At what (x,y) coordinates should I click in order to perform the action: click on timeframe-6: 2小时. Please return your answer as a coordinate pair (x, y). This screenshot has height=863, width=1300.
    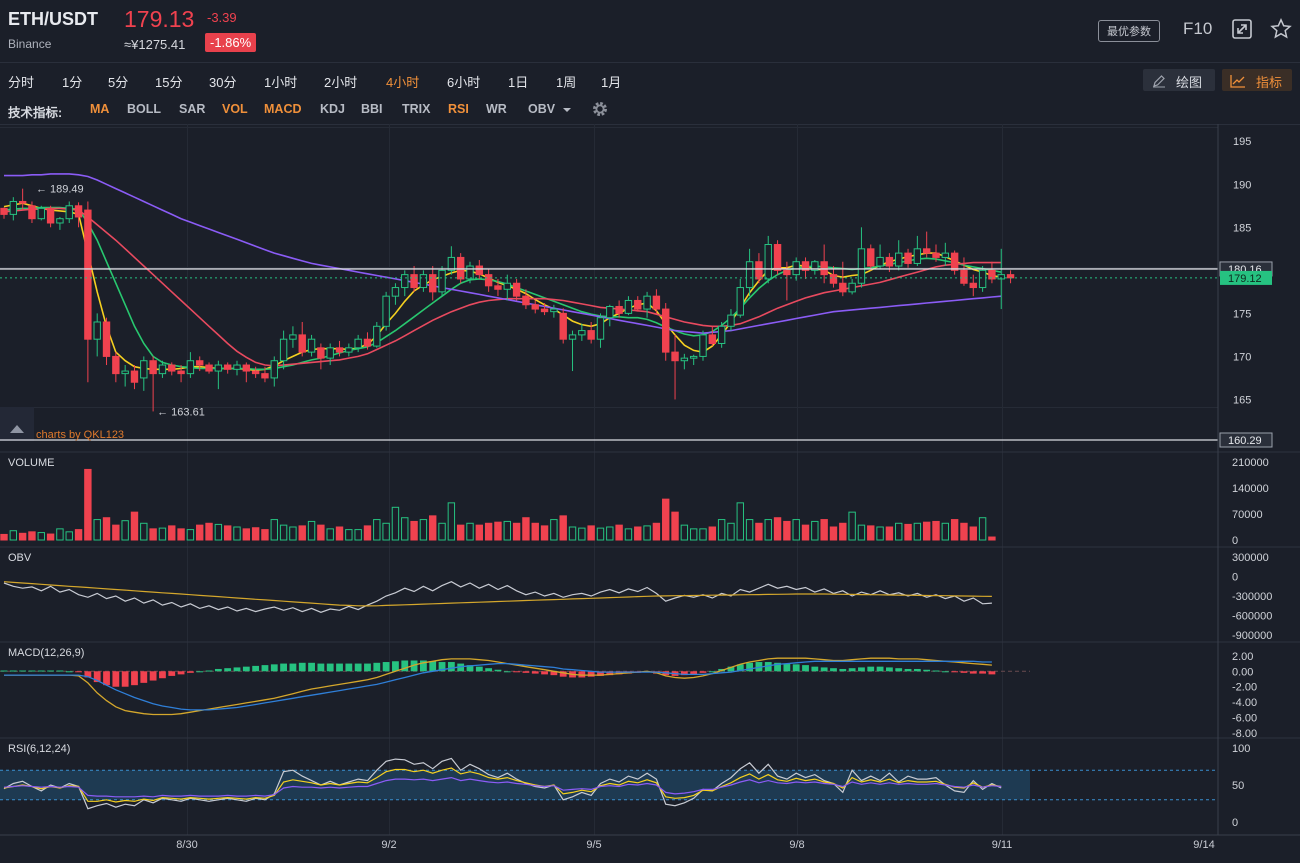
    Looking at the image, I should click on (341, 82).